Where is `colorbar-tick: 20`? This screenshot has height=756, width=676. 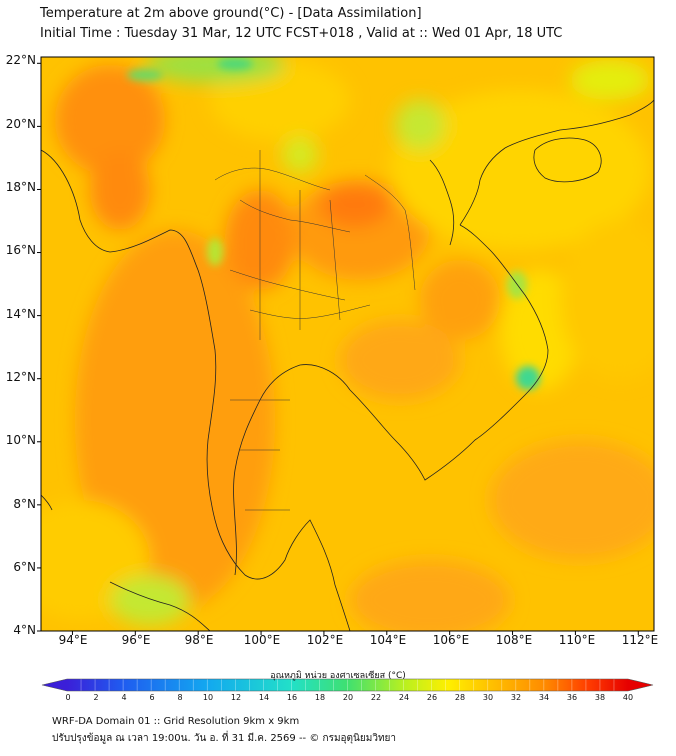
colorbar-tick: 20 is located at coordinates (348, 697).